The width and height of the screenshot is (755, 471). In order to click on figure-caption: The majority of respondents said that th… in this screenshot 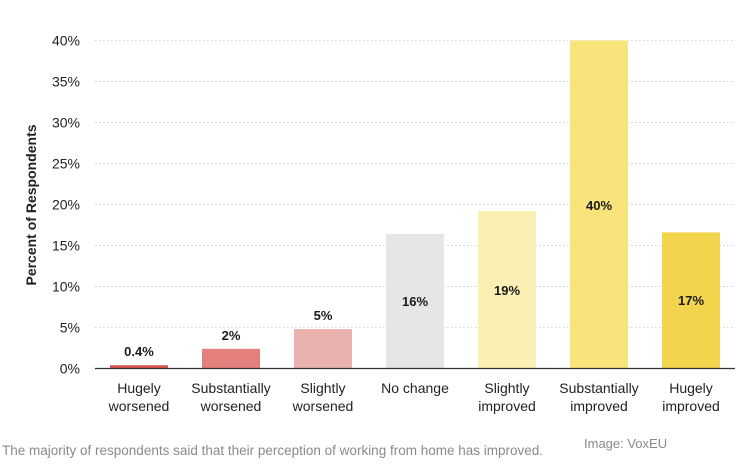, I will do `click(273, 450)`.